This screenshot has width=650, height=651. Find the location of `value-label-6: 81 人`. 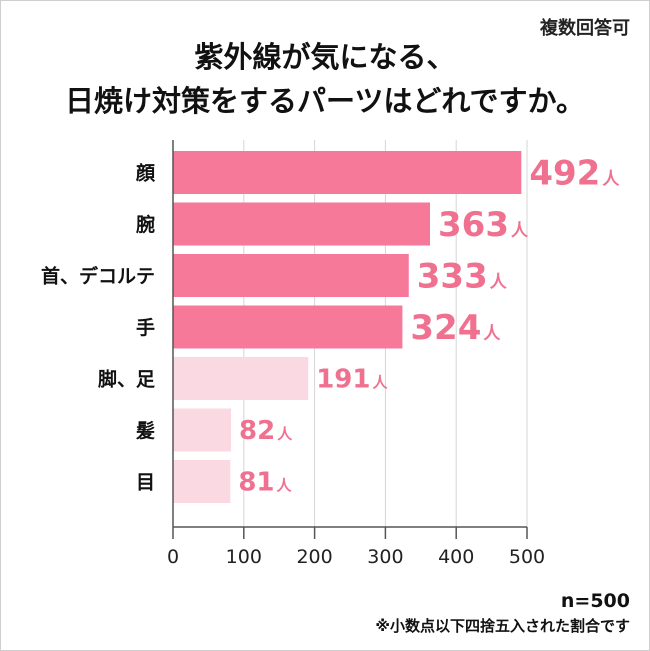

value-label-6: 81 人 is located at coordinates (265, 483).